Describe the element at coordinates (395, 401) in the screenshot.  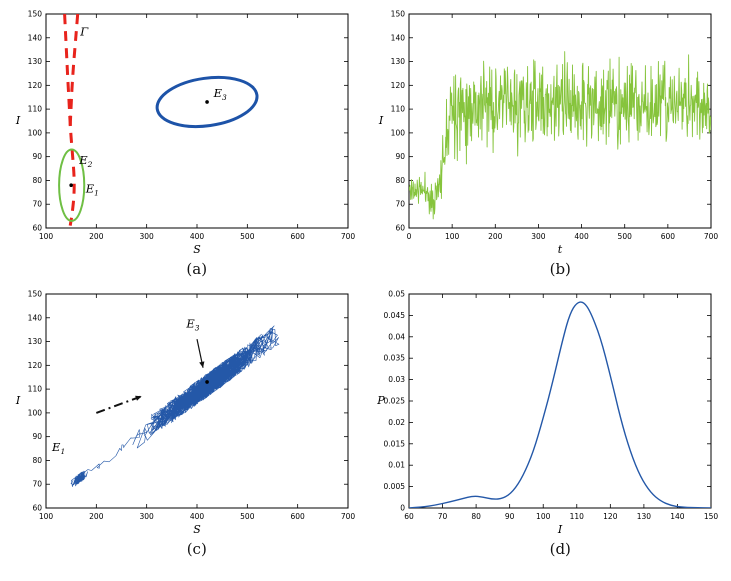
I see `svg-text: 0.025` at that location.